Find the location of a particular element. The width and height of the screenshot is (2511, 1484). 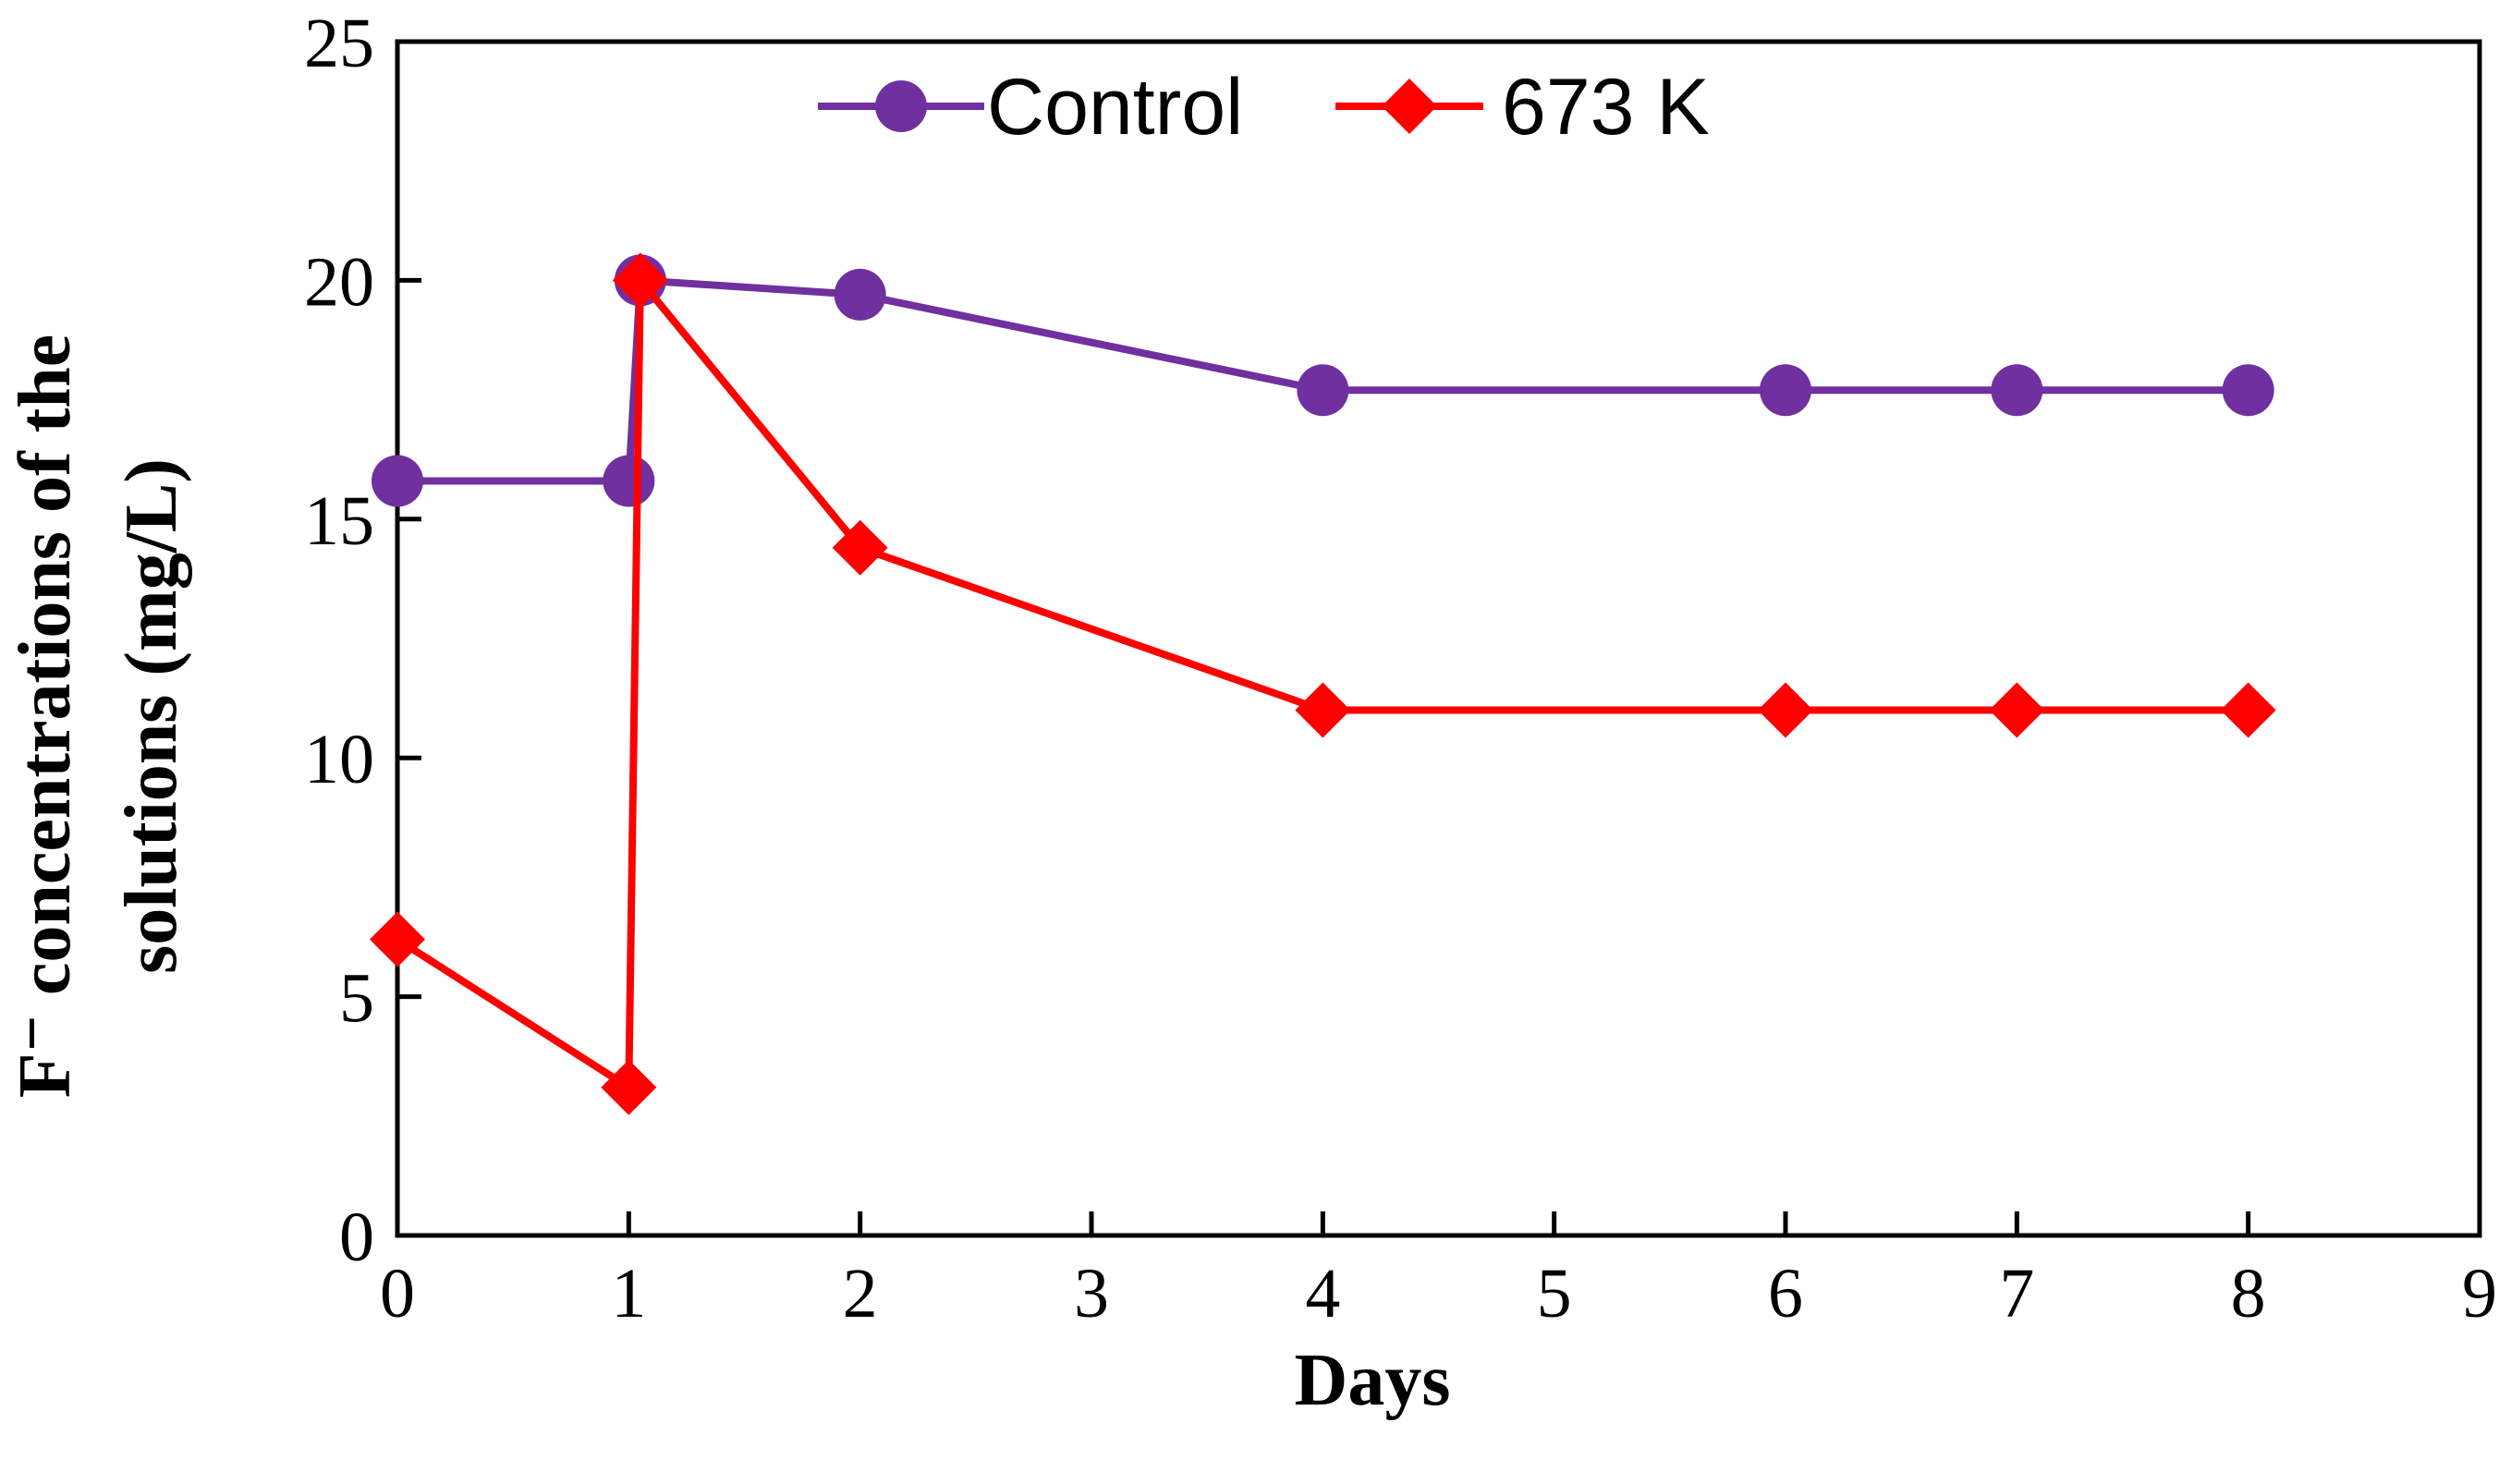

legend-label-control: Control is located at coordinates (1115, 107).